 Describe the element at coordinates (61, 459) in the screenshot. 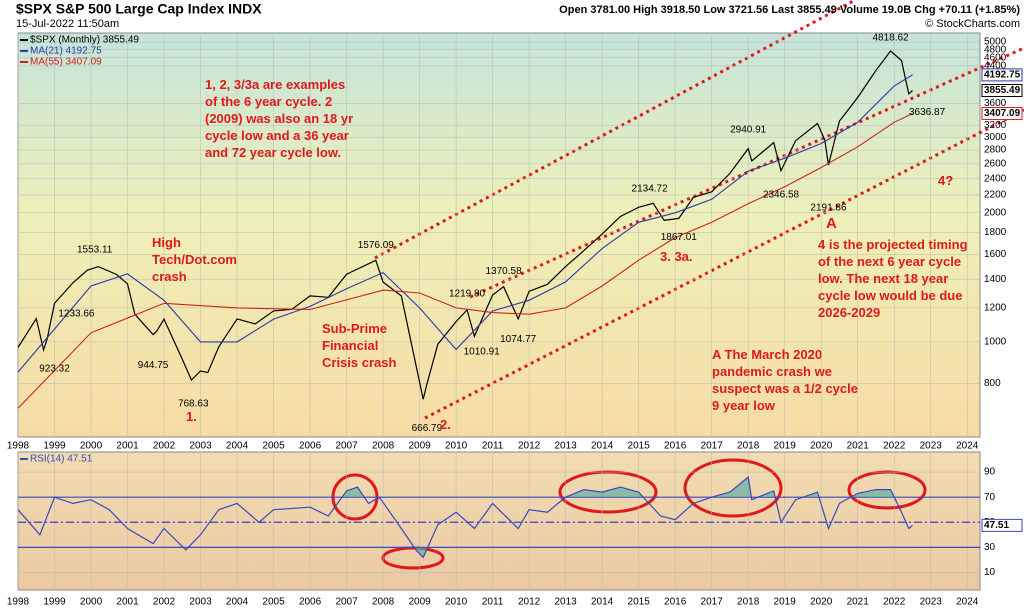

I see `legend-label: RSI(14) 47.51` at that location.